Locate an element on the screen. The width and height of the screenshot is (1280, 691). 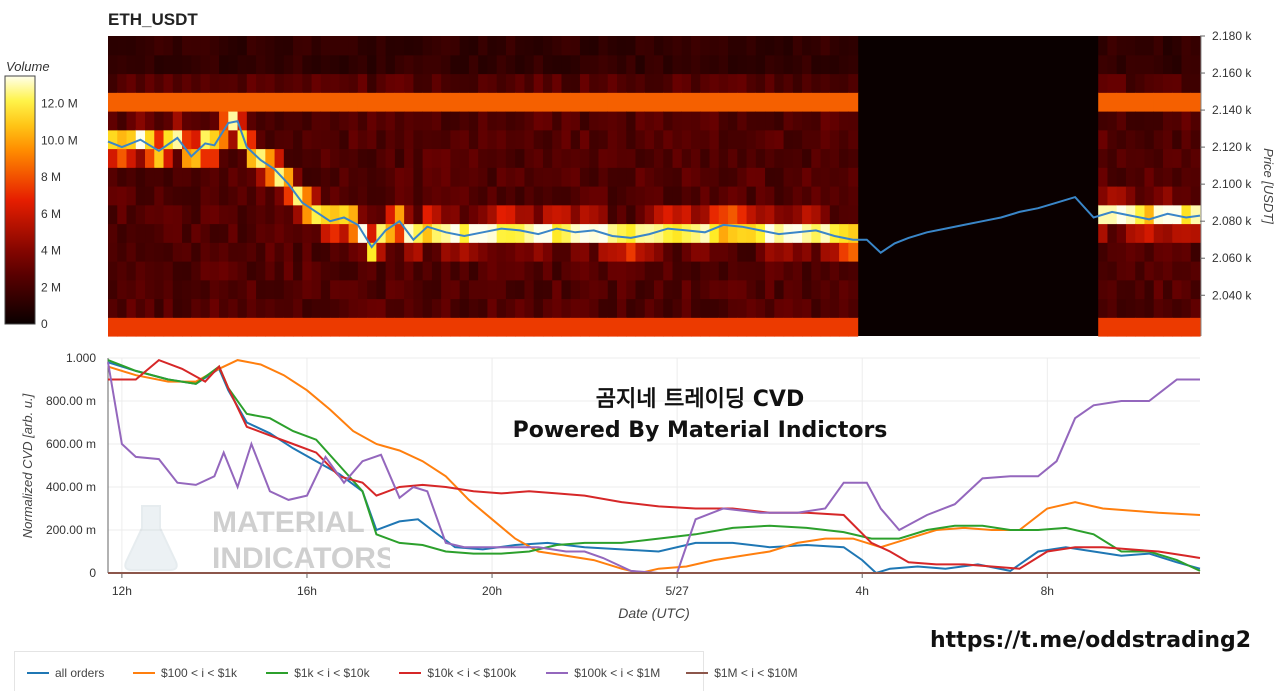
price-tick-label: 2.080 k is located at coordinates (1232, 221).